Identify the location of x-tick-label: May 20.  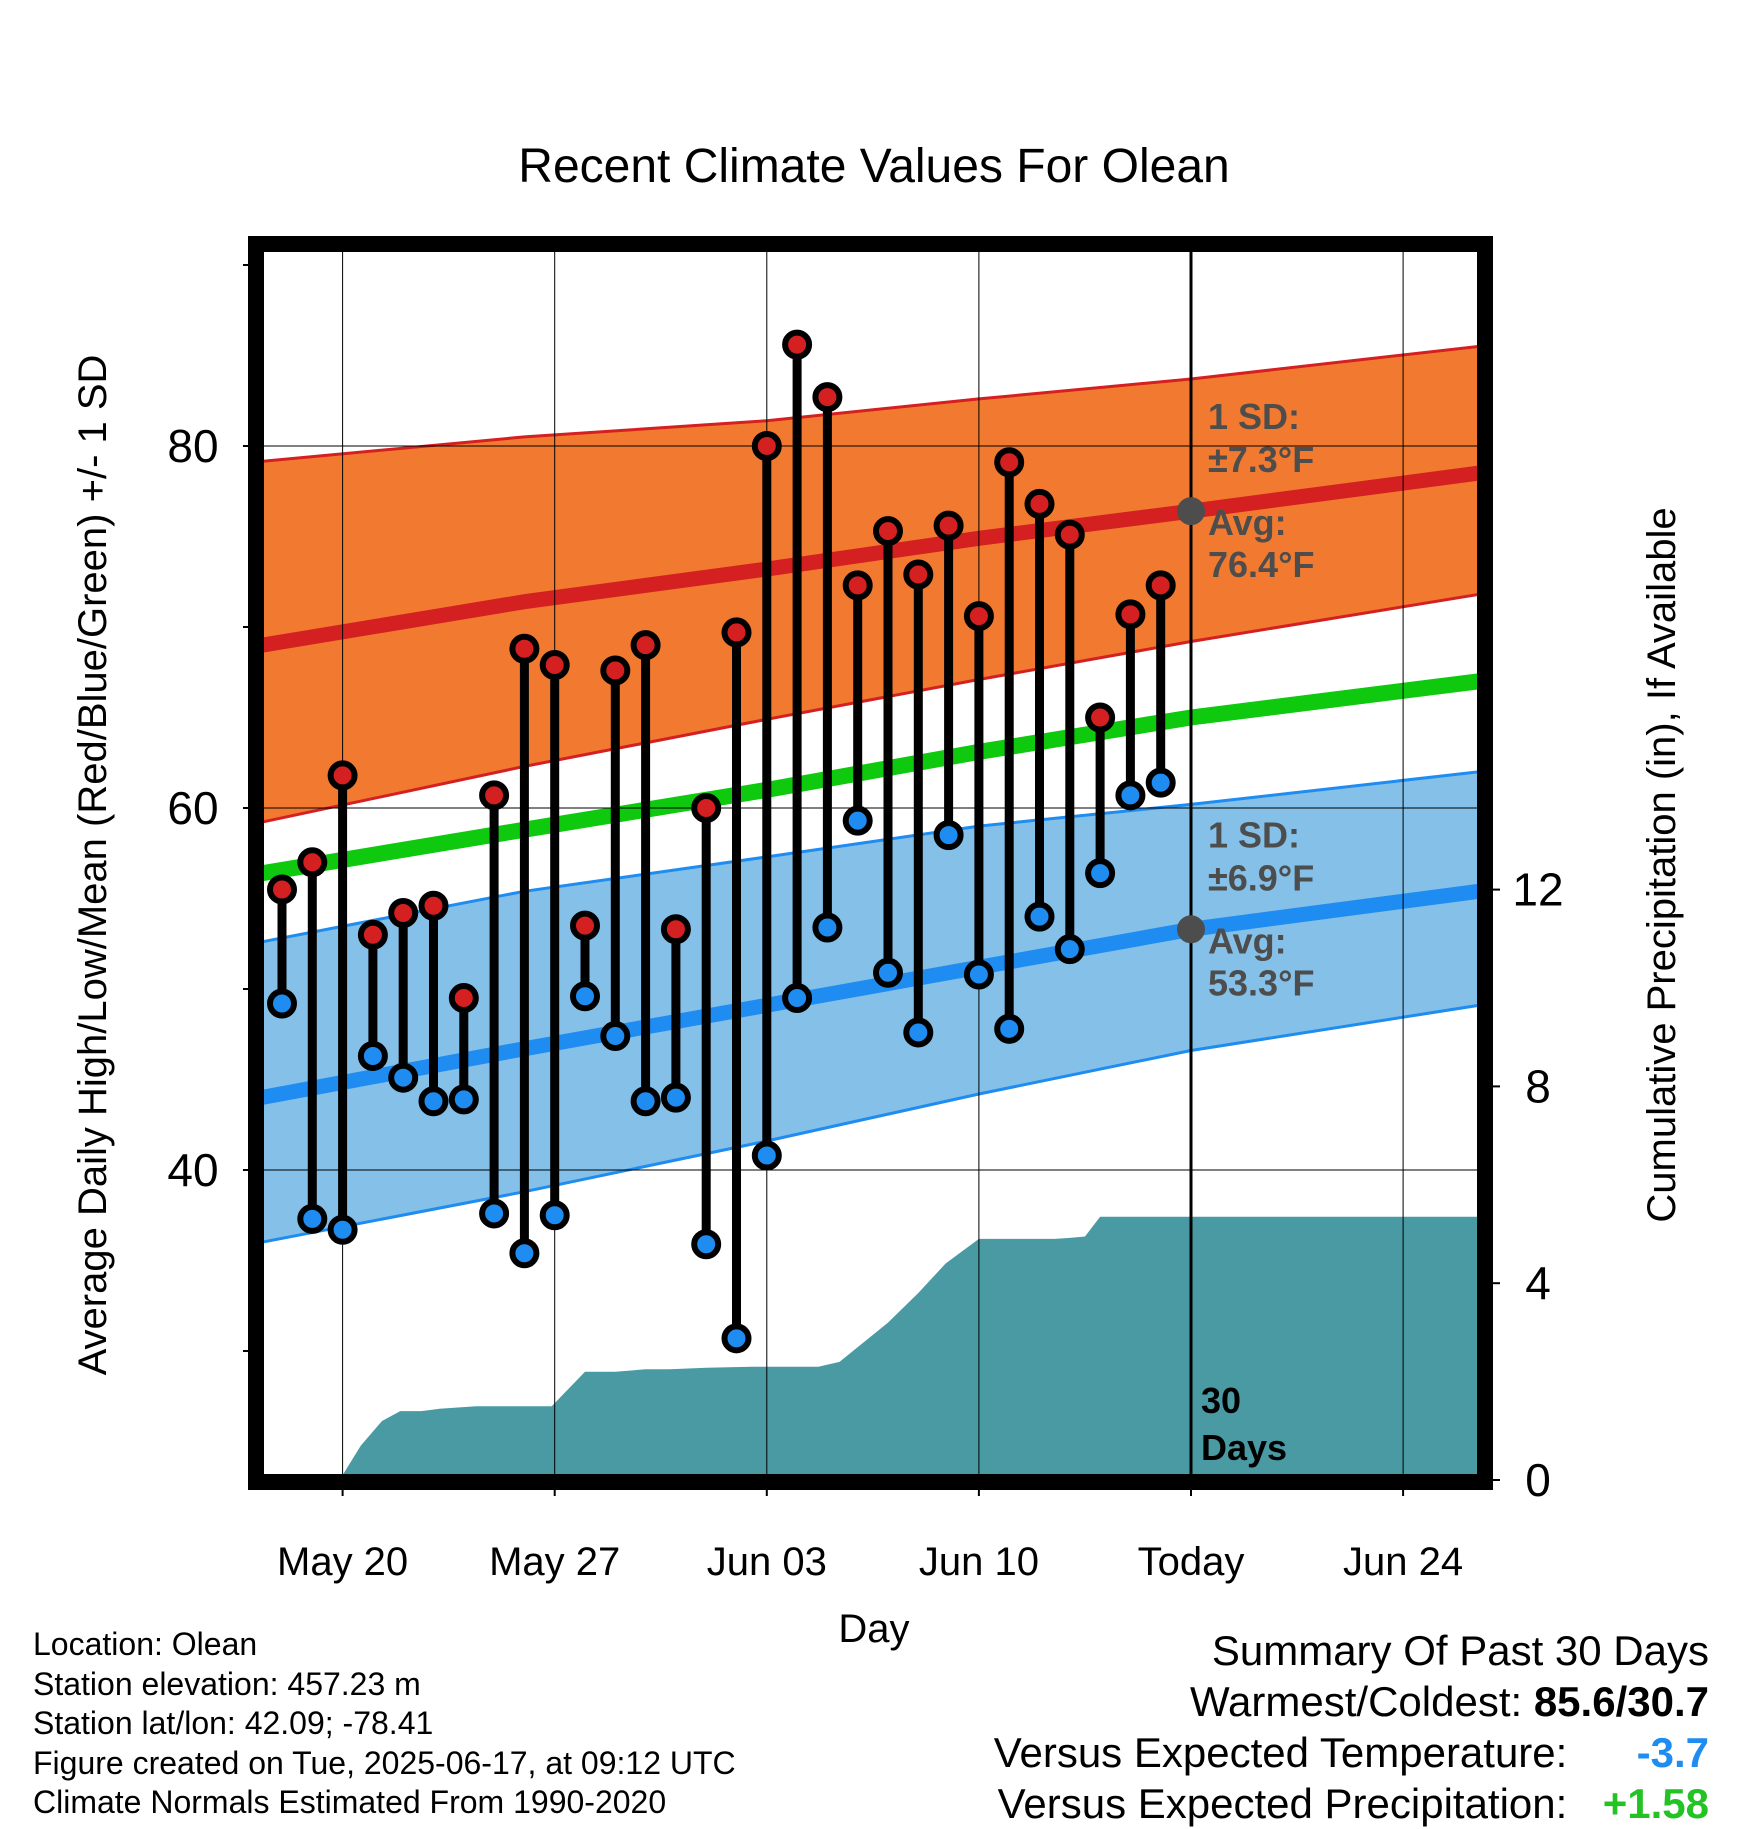
(342, 1562).